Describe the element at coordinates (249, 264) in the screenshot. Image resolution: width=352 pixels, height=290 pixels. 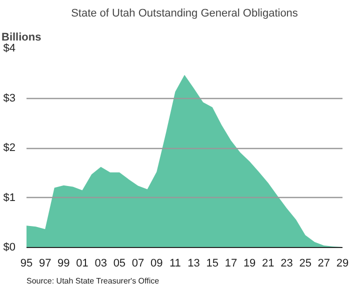
I see `x-tick-label: 19` at that location.